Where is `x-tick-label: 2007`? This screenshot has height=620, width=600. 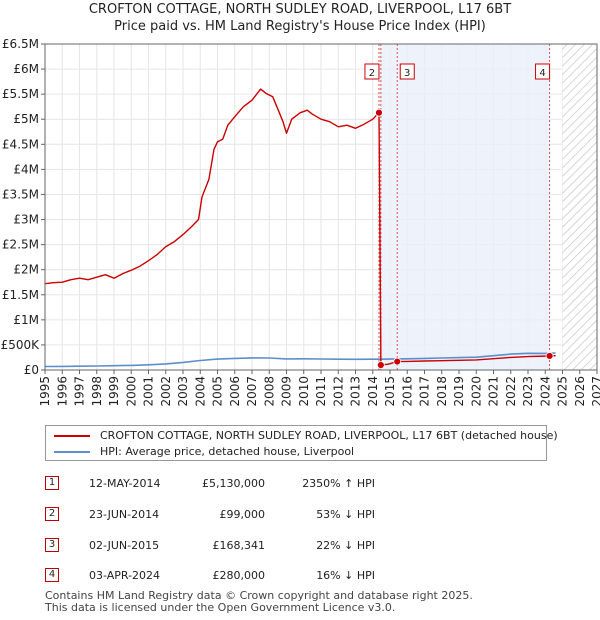 x-tick-label: 2007 is located at coordinates (252, 391).